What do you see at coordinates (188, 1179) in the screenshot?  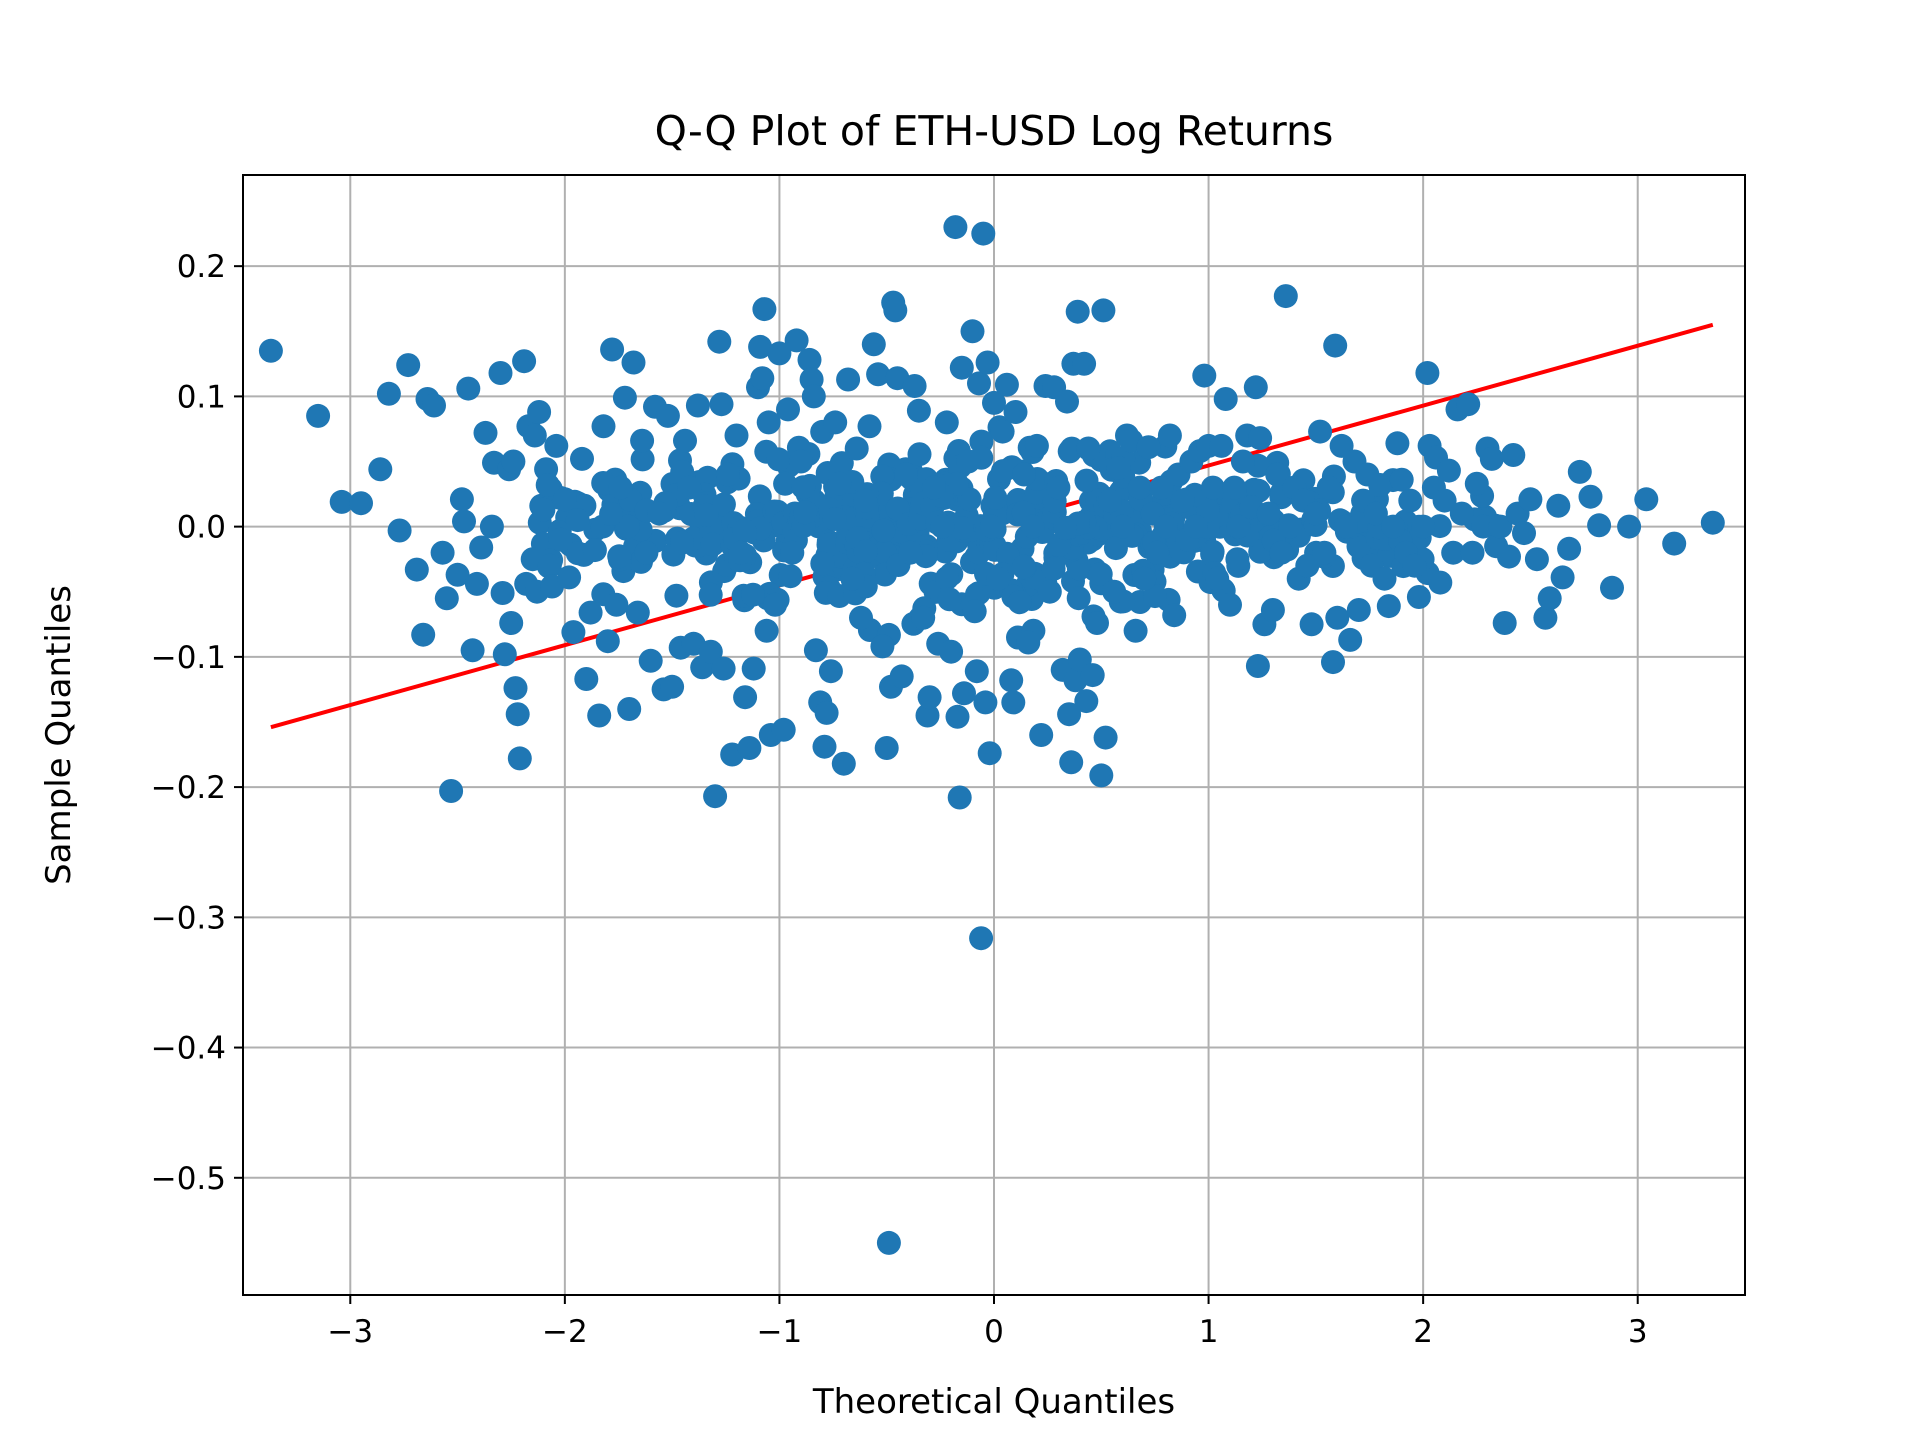 I see `y-tick-label: −0.5` at bounding box center [188, 1179].